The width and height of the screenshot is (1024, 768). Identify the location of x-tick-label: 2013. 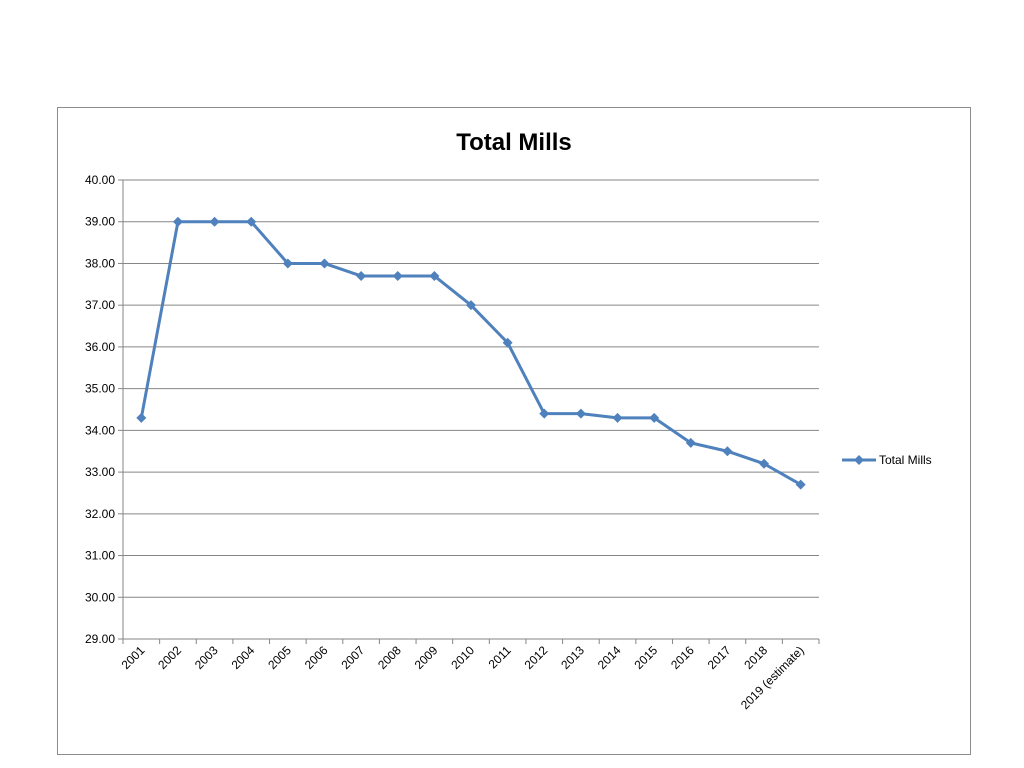
(572, 657).